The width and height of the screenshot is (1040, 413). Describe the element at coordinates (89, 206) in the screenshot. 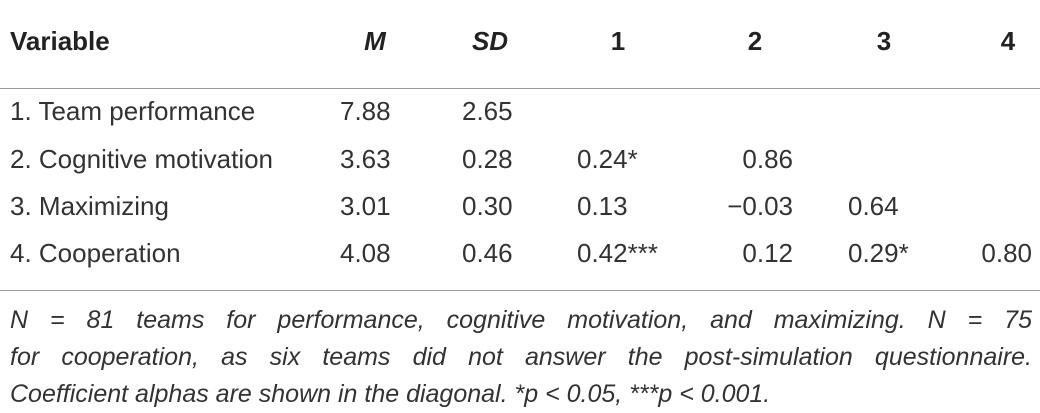

I see `row-label: 3. Maximizing` at that location.